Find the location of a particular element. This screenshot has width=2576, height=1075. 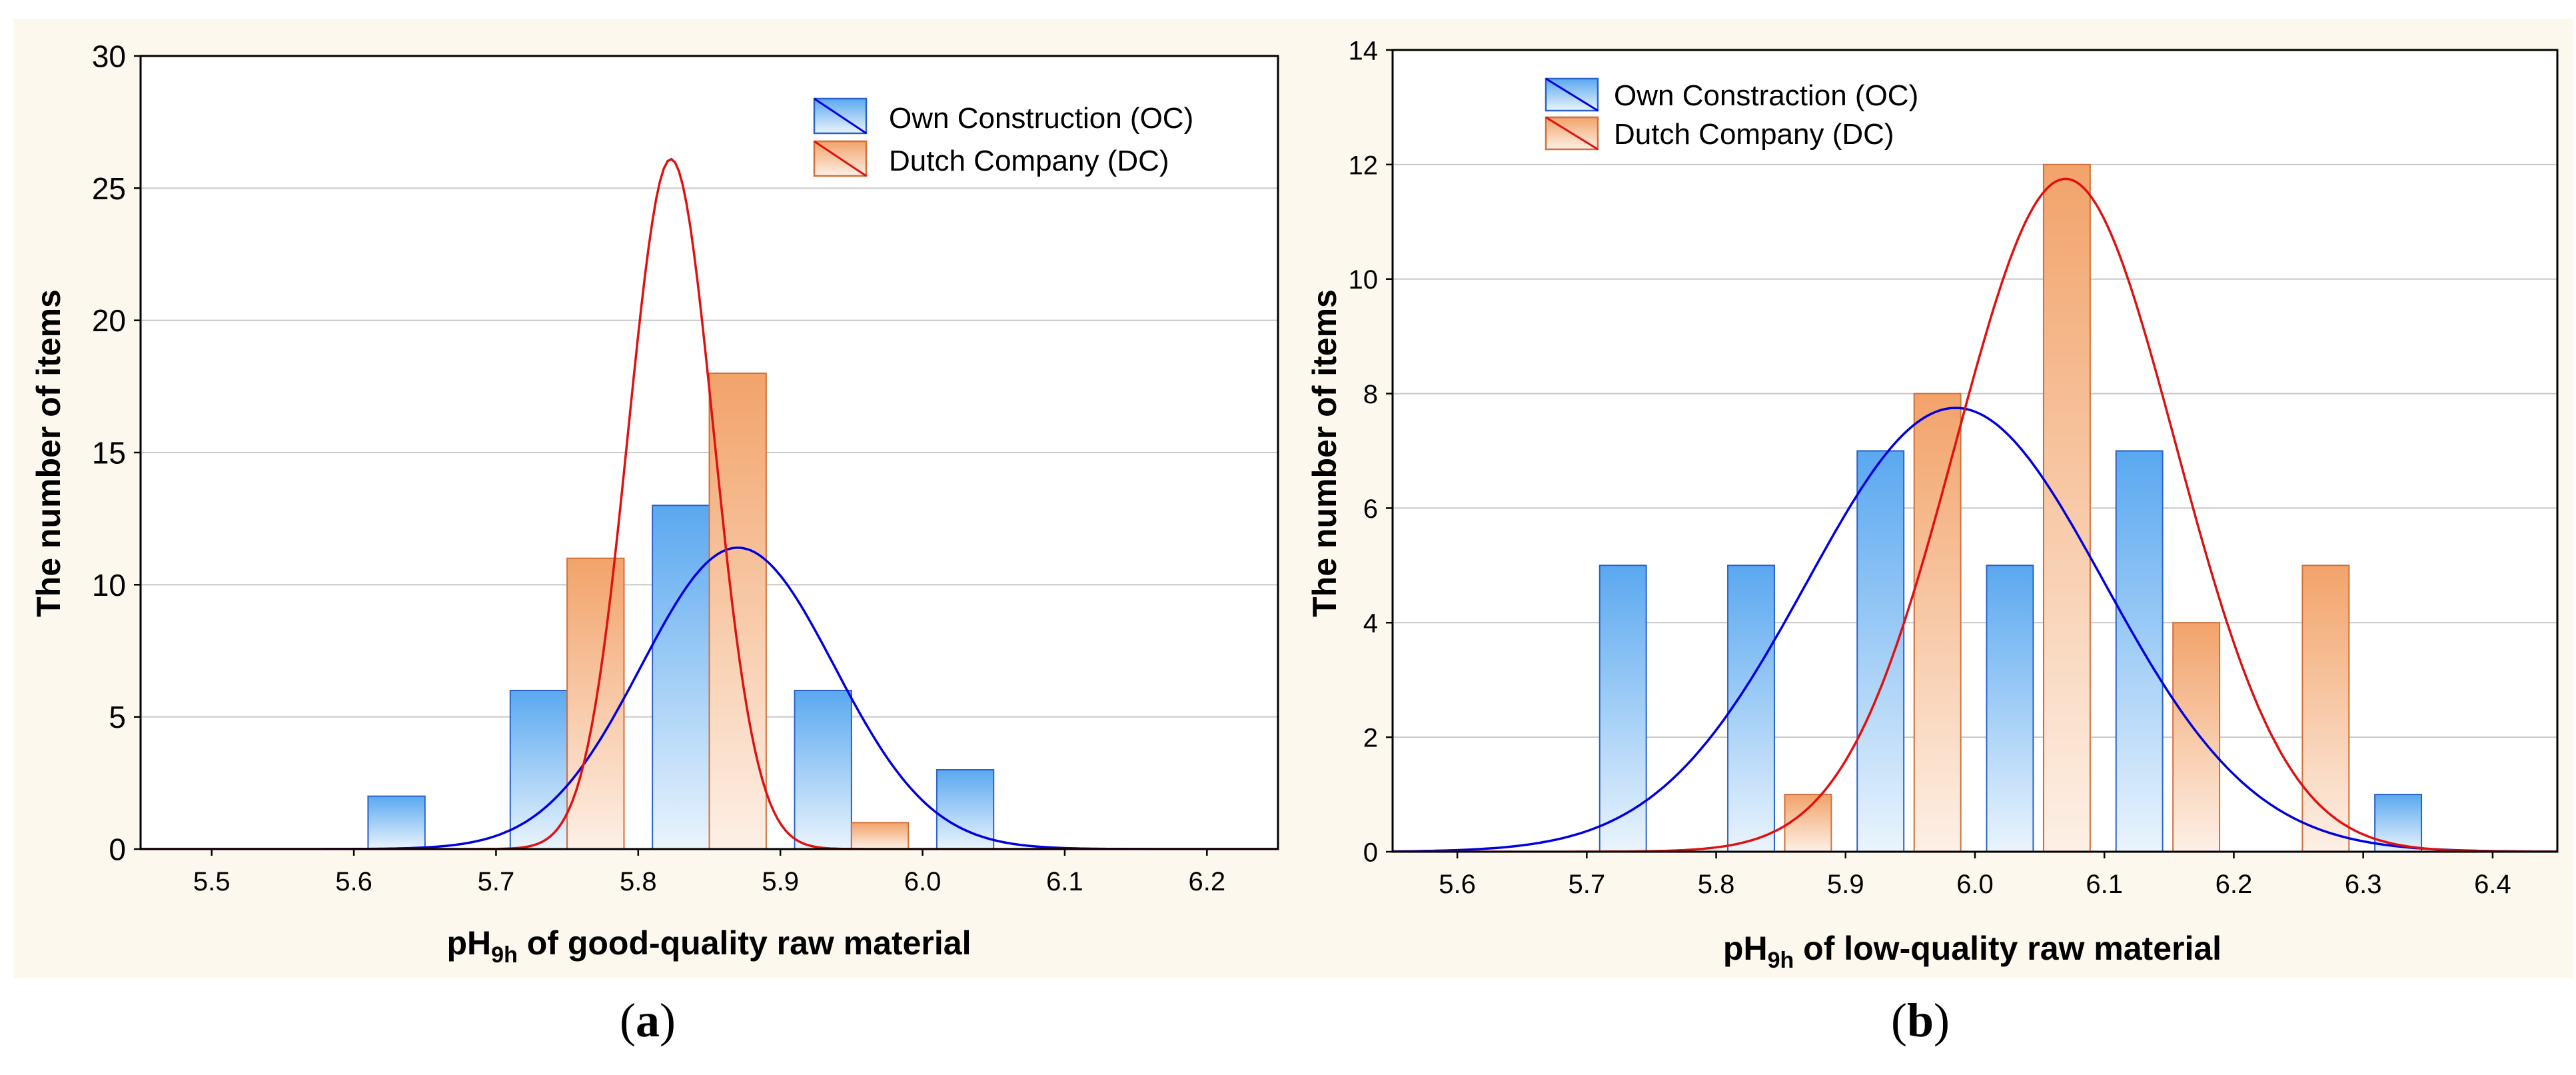

legend-b-dc-label: Dutch Company (DC) is located at coordinates (1754, 134).